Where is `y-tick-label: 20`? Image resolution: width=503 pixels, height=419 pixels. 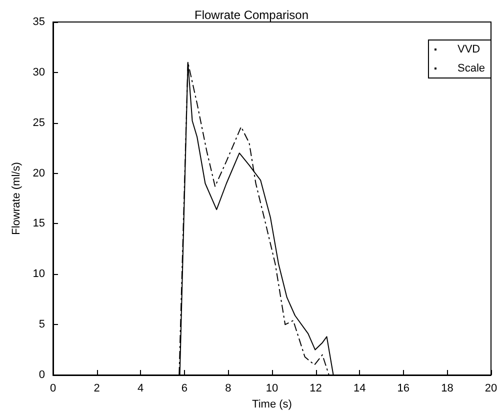 y-tick-label: 20 is located at coordinates (38, 173).